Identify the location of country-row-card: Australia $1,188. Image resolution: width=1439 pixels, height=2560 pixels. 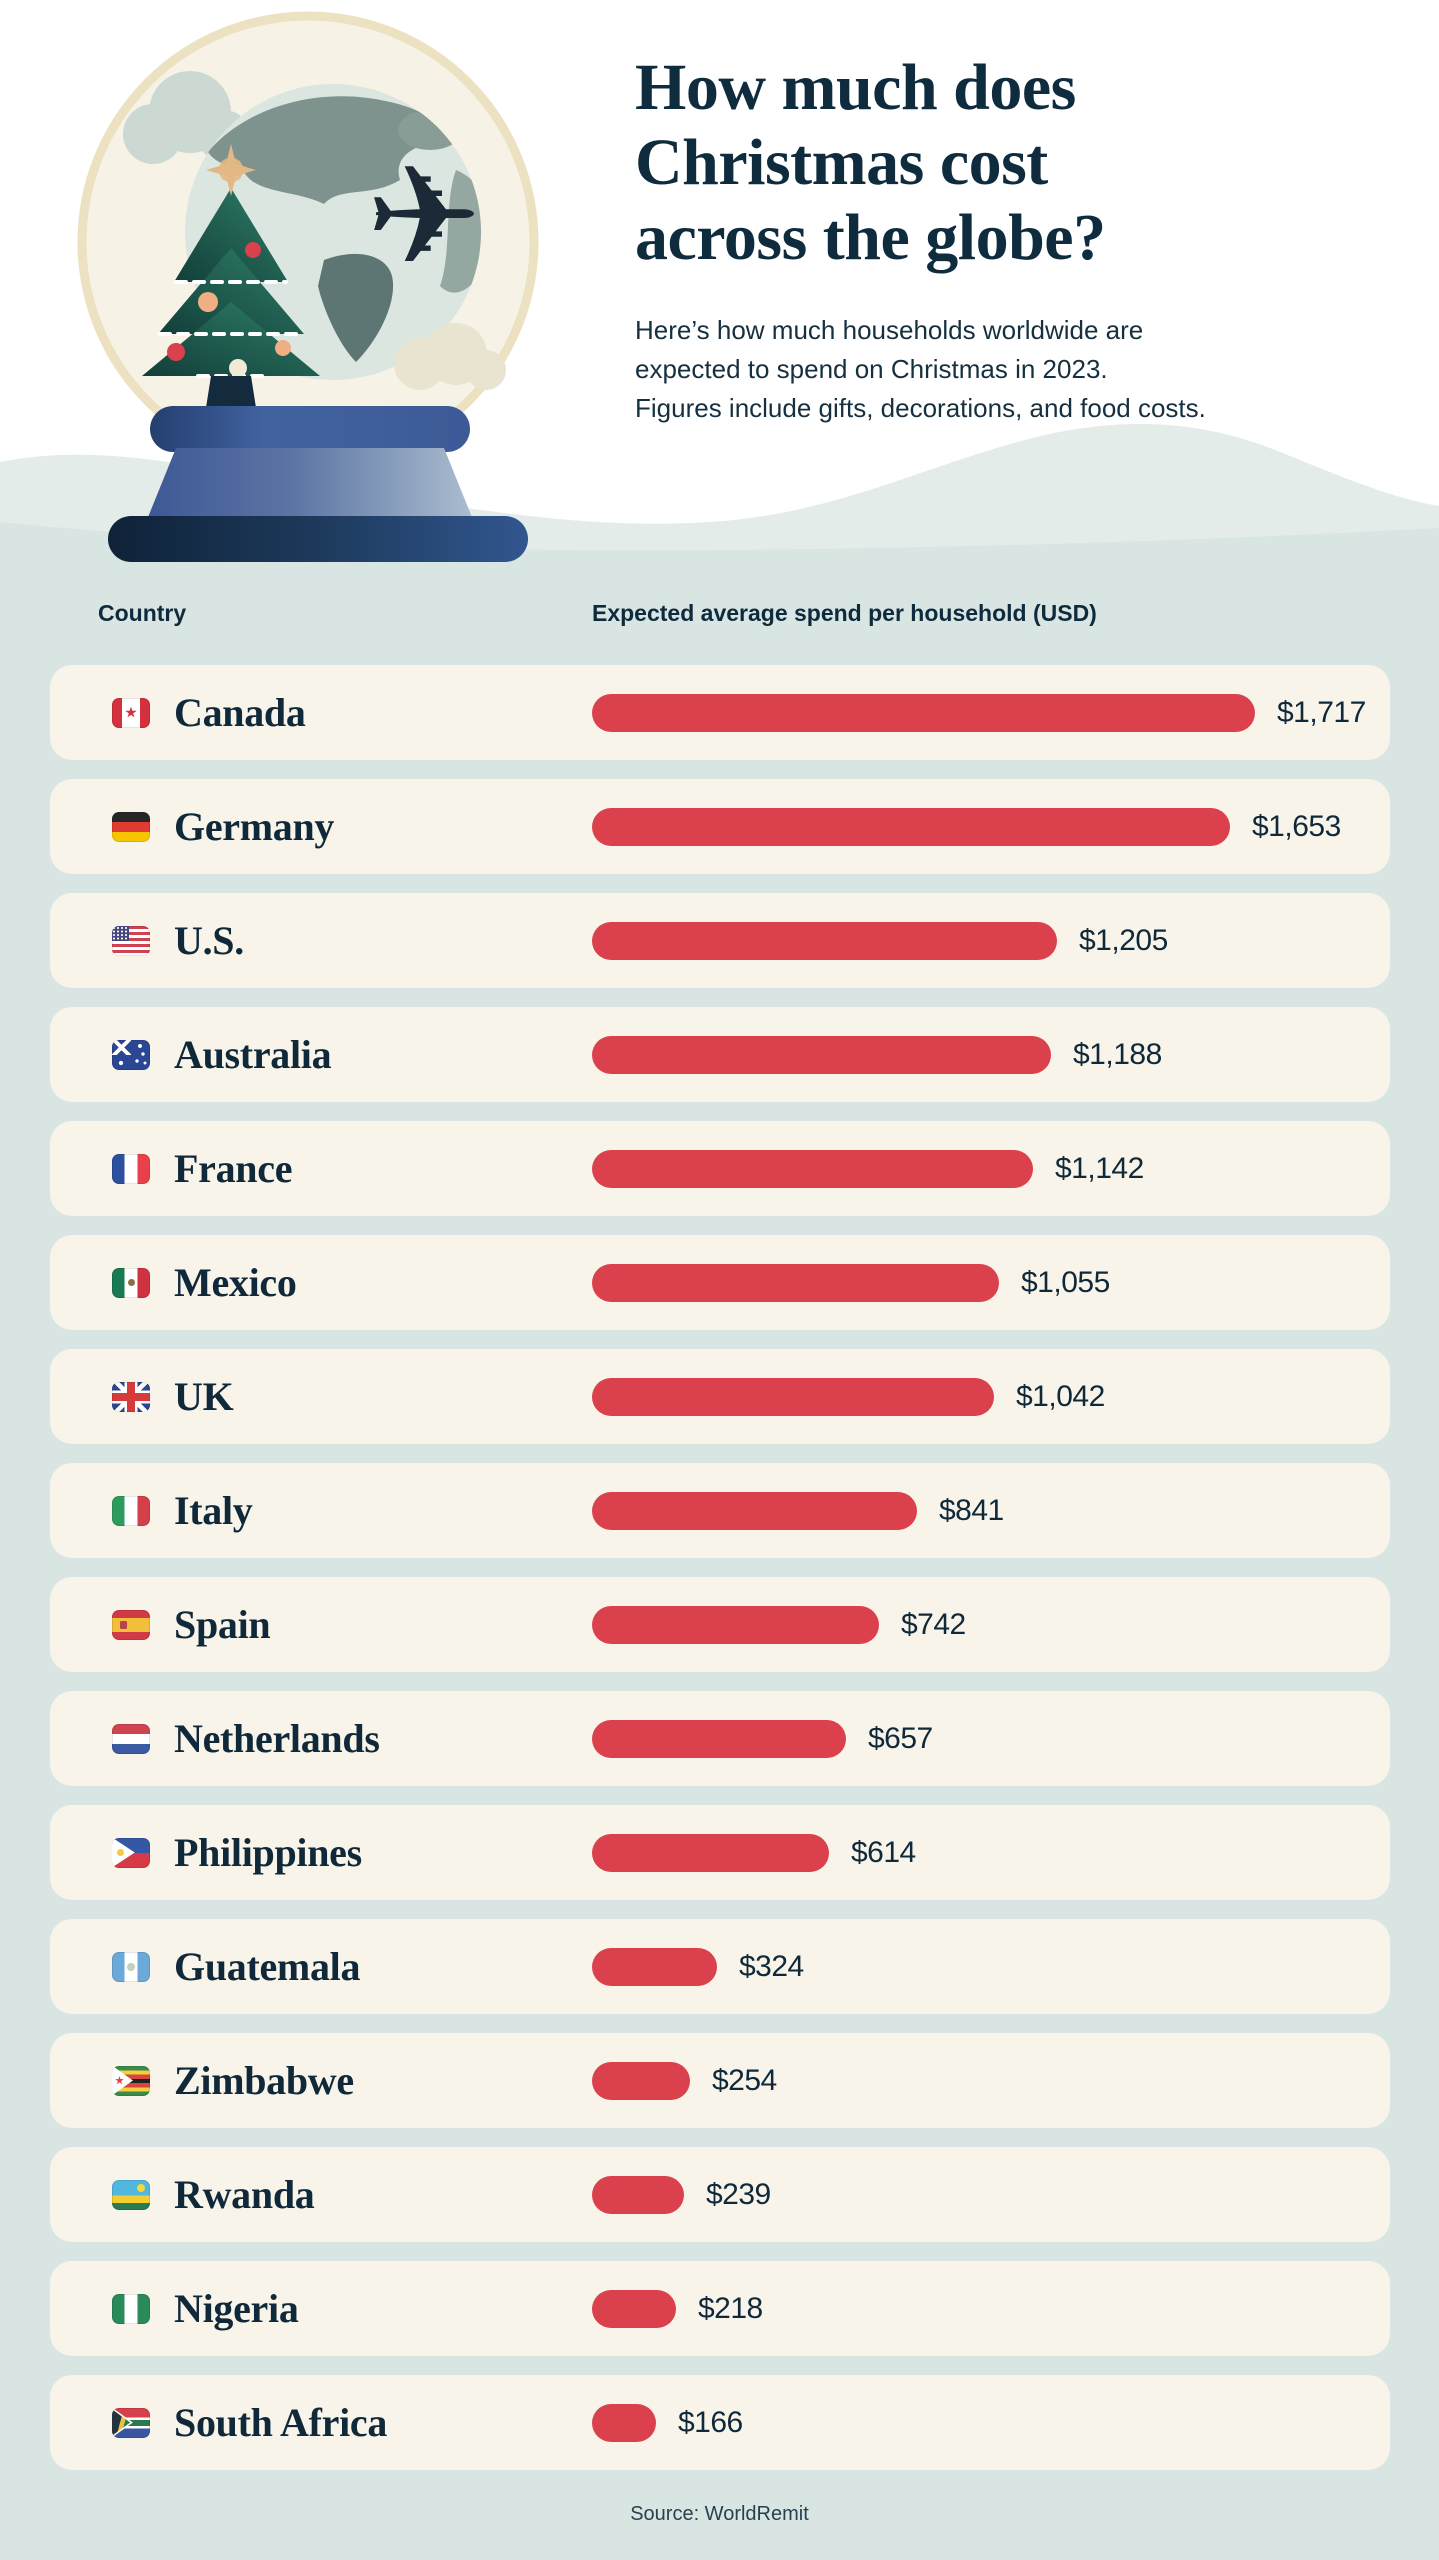
(720, 1054).